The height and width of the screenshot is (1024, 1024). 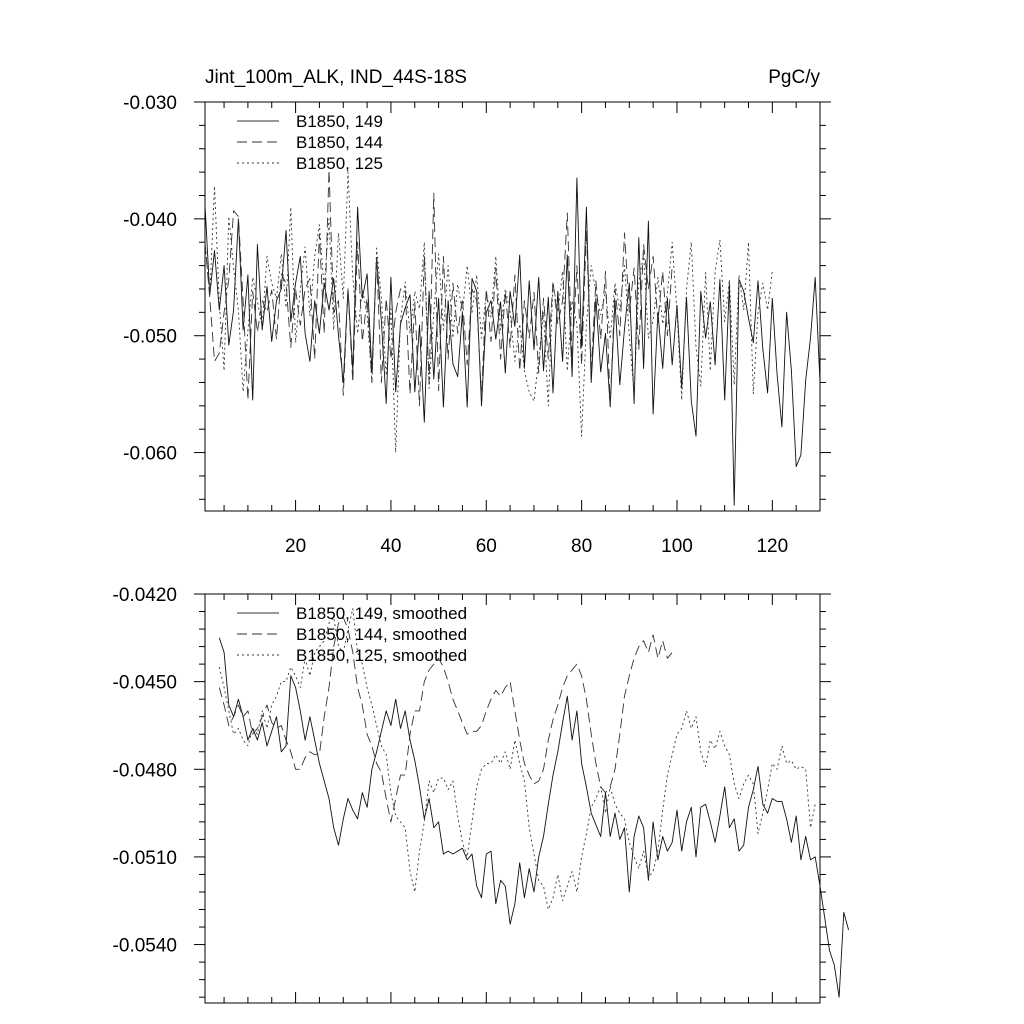 I want to click on y-tick-label: -0.050, so click(x=150, y=337).